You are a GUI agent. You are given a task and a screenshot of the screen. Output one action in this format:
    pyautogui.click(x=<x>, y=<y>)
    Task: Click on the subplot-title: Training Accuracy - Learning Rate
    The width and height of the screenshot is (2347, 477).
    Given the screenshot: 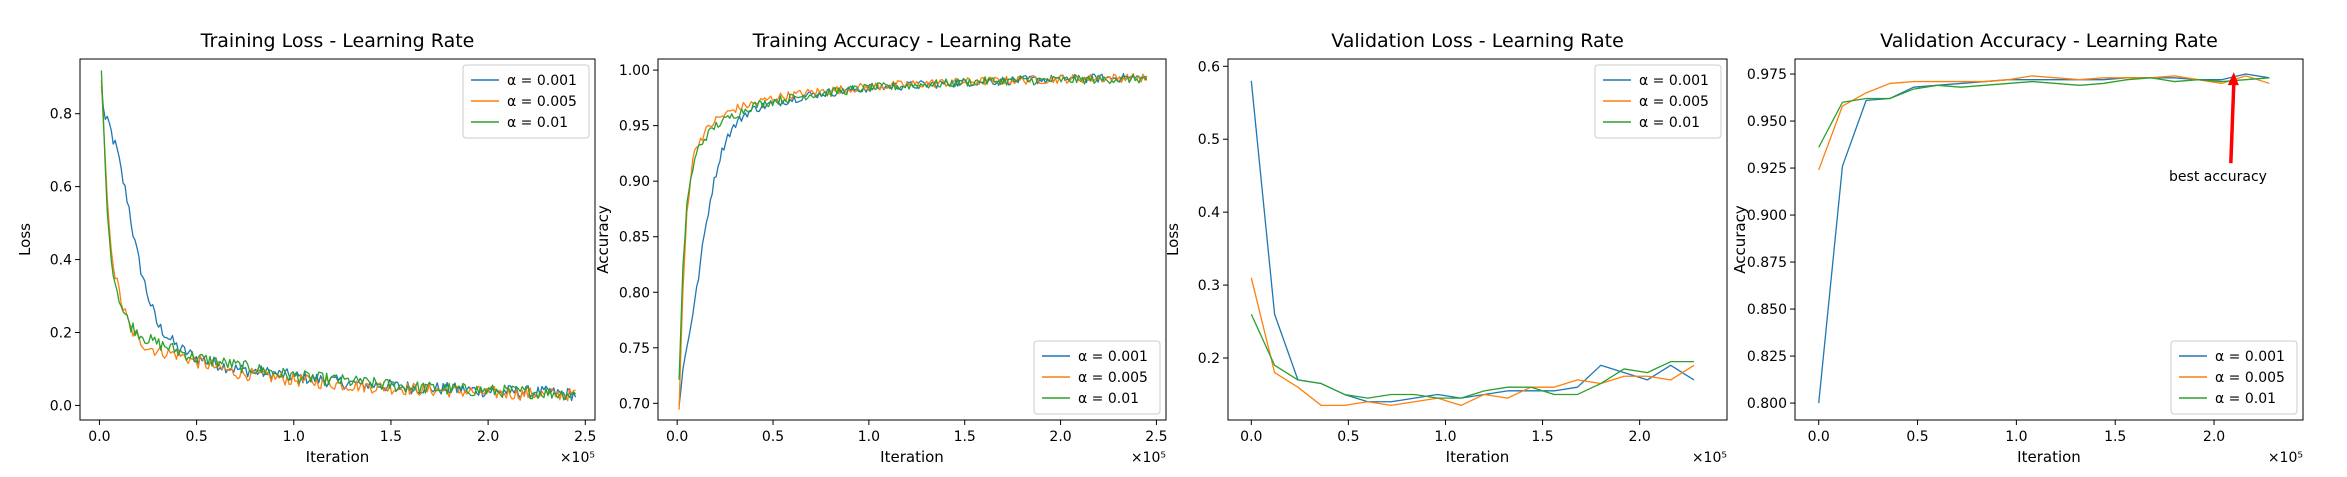 What is the action you would take?
    pyautogui.click(x=912, y=41)
    